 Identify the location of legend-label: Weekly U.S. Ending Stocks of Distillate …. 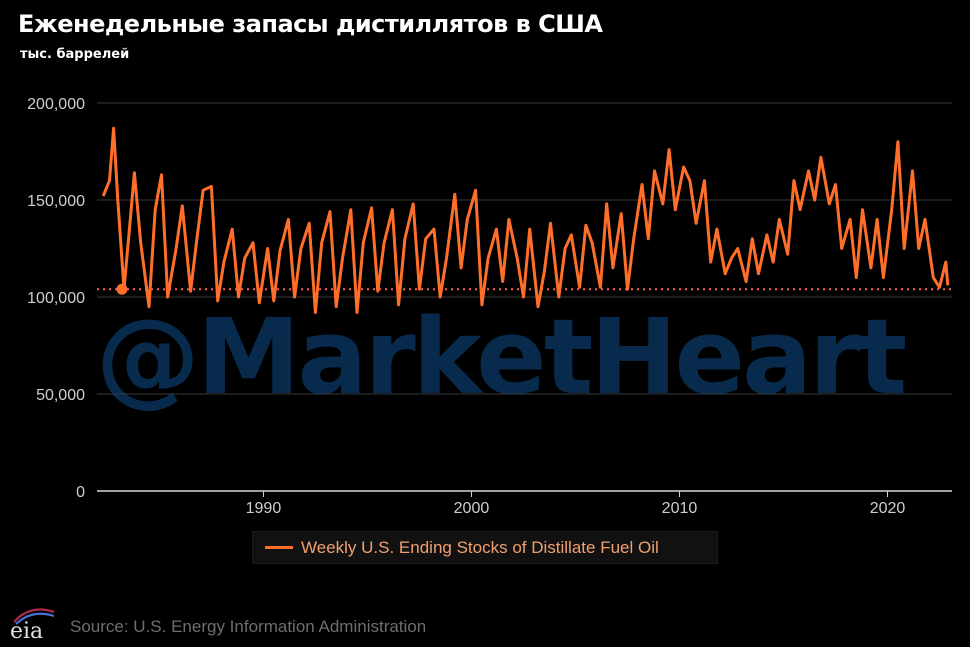
(480, 547).